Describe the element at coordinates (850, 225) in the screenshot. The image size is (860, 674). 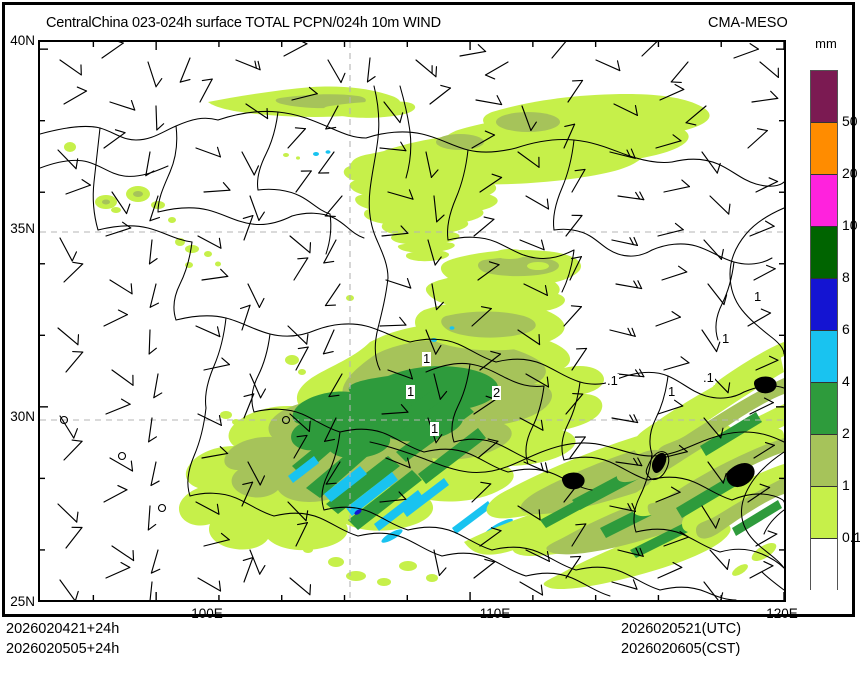
I see `colorbar-tick-label: 10` at that location.